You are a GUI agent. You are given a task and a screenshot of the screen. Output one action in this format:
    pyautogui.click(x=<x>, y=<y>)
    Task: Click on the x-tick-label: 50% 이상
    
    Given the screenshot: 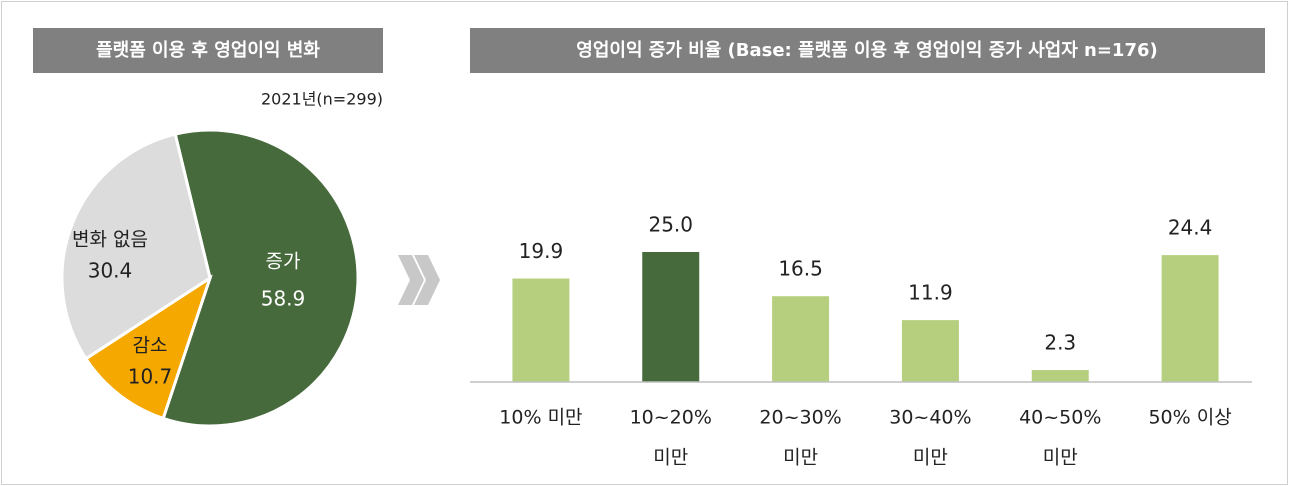 What is the action you would take?
    pyautogui.click(x=1189, y=418)
    